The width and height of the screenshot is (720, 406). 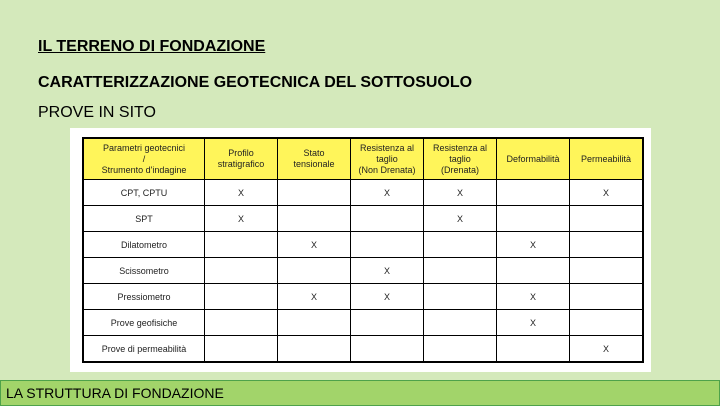 What do you see at coordinates (241, 158) in the screenshot?
I see `header-cell: Profilo stratigrafico` at bounding box center [241, 158].